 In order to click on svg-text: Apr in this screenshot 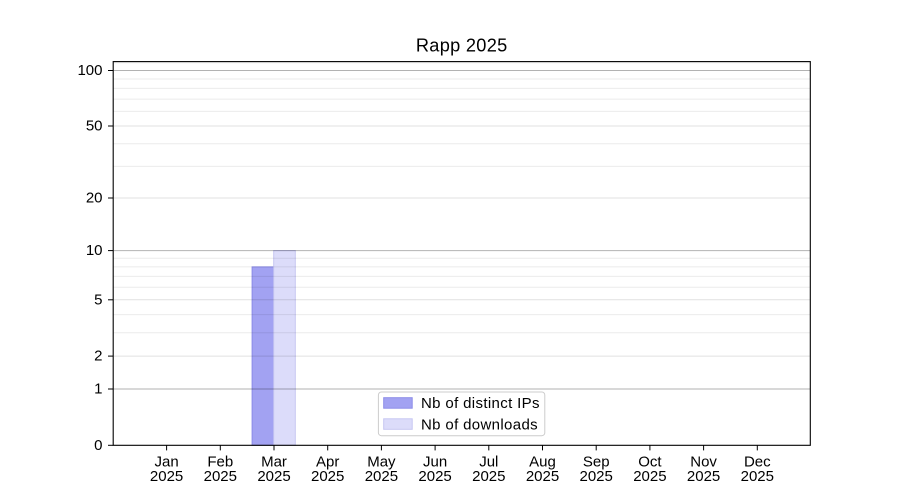, I will do `click(327, 461)`.